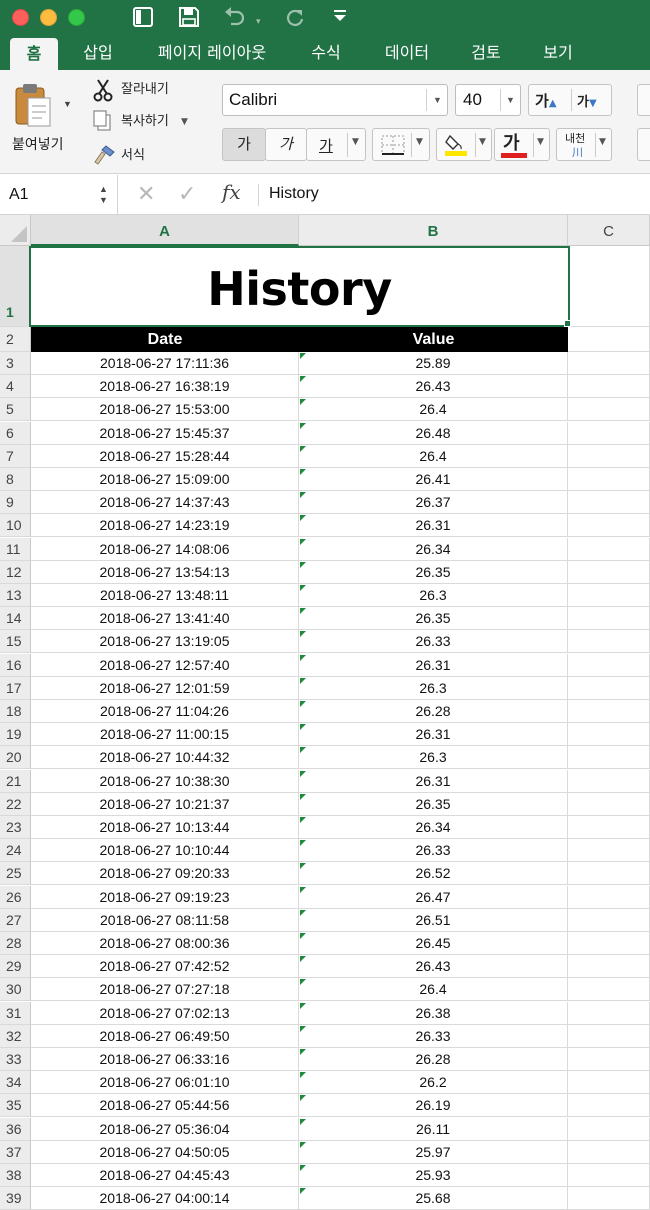 The image size is (650, 1210). Describe the element at coordinates (165, 502) in the screenshot. I see `date-cell: 2018-06-27 14:37:43` at that location.